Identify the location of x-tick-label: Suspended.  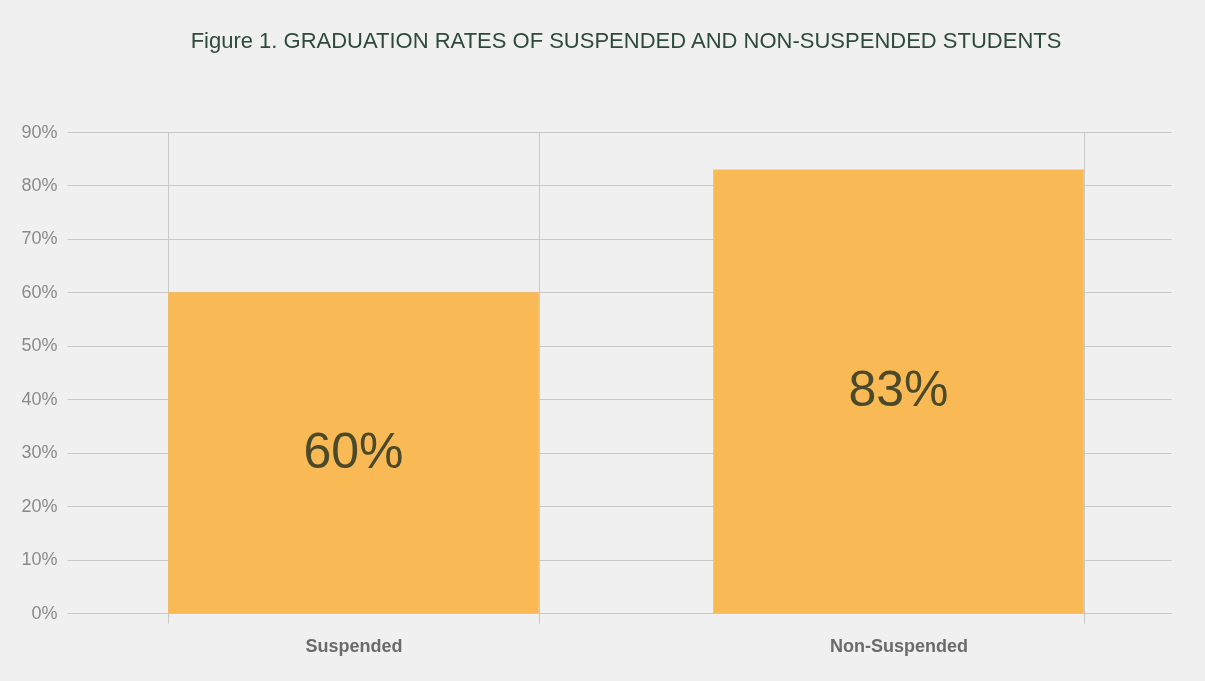
(354, 645).